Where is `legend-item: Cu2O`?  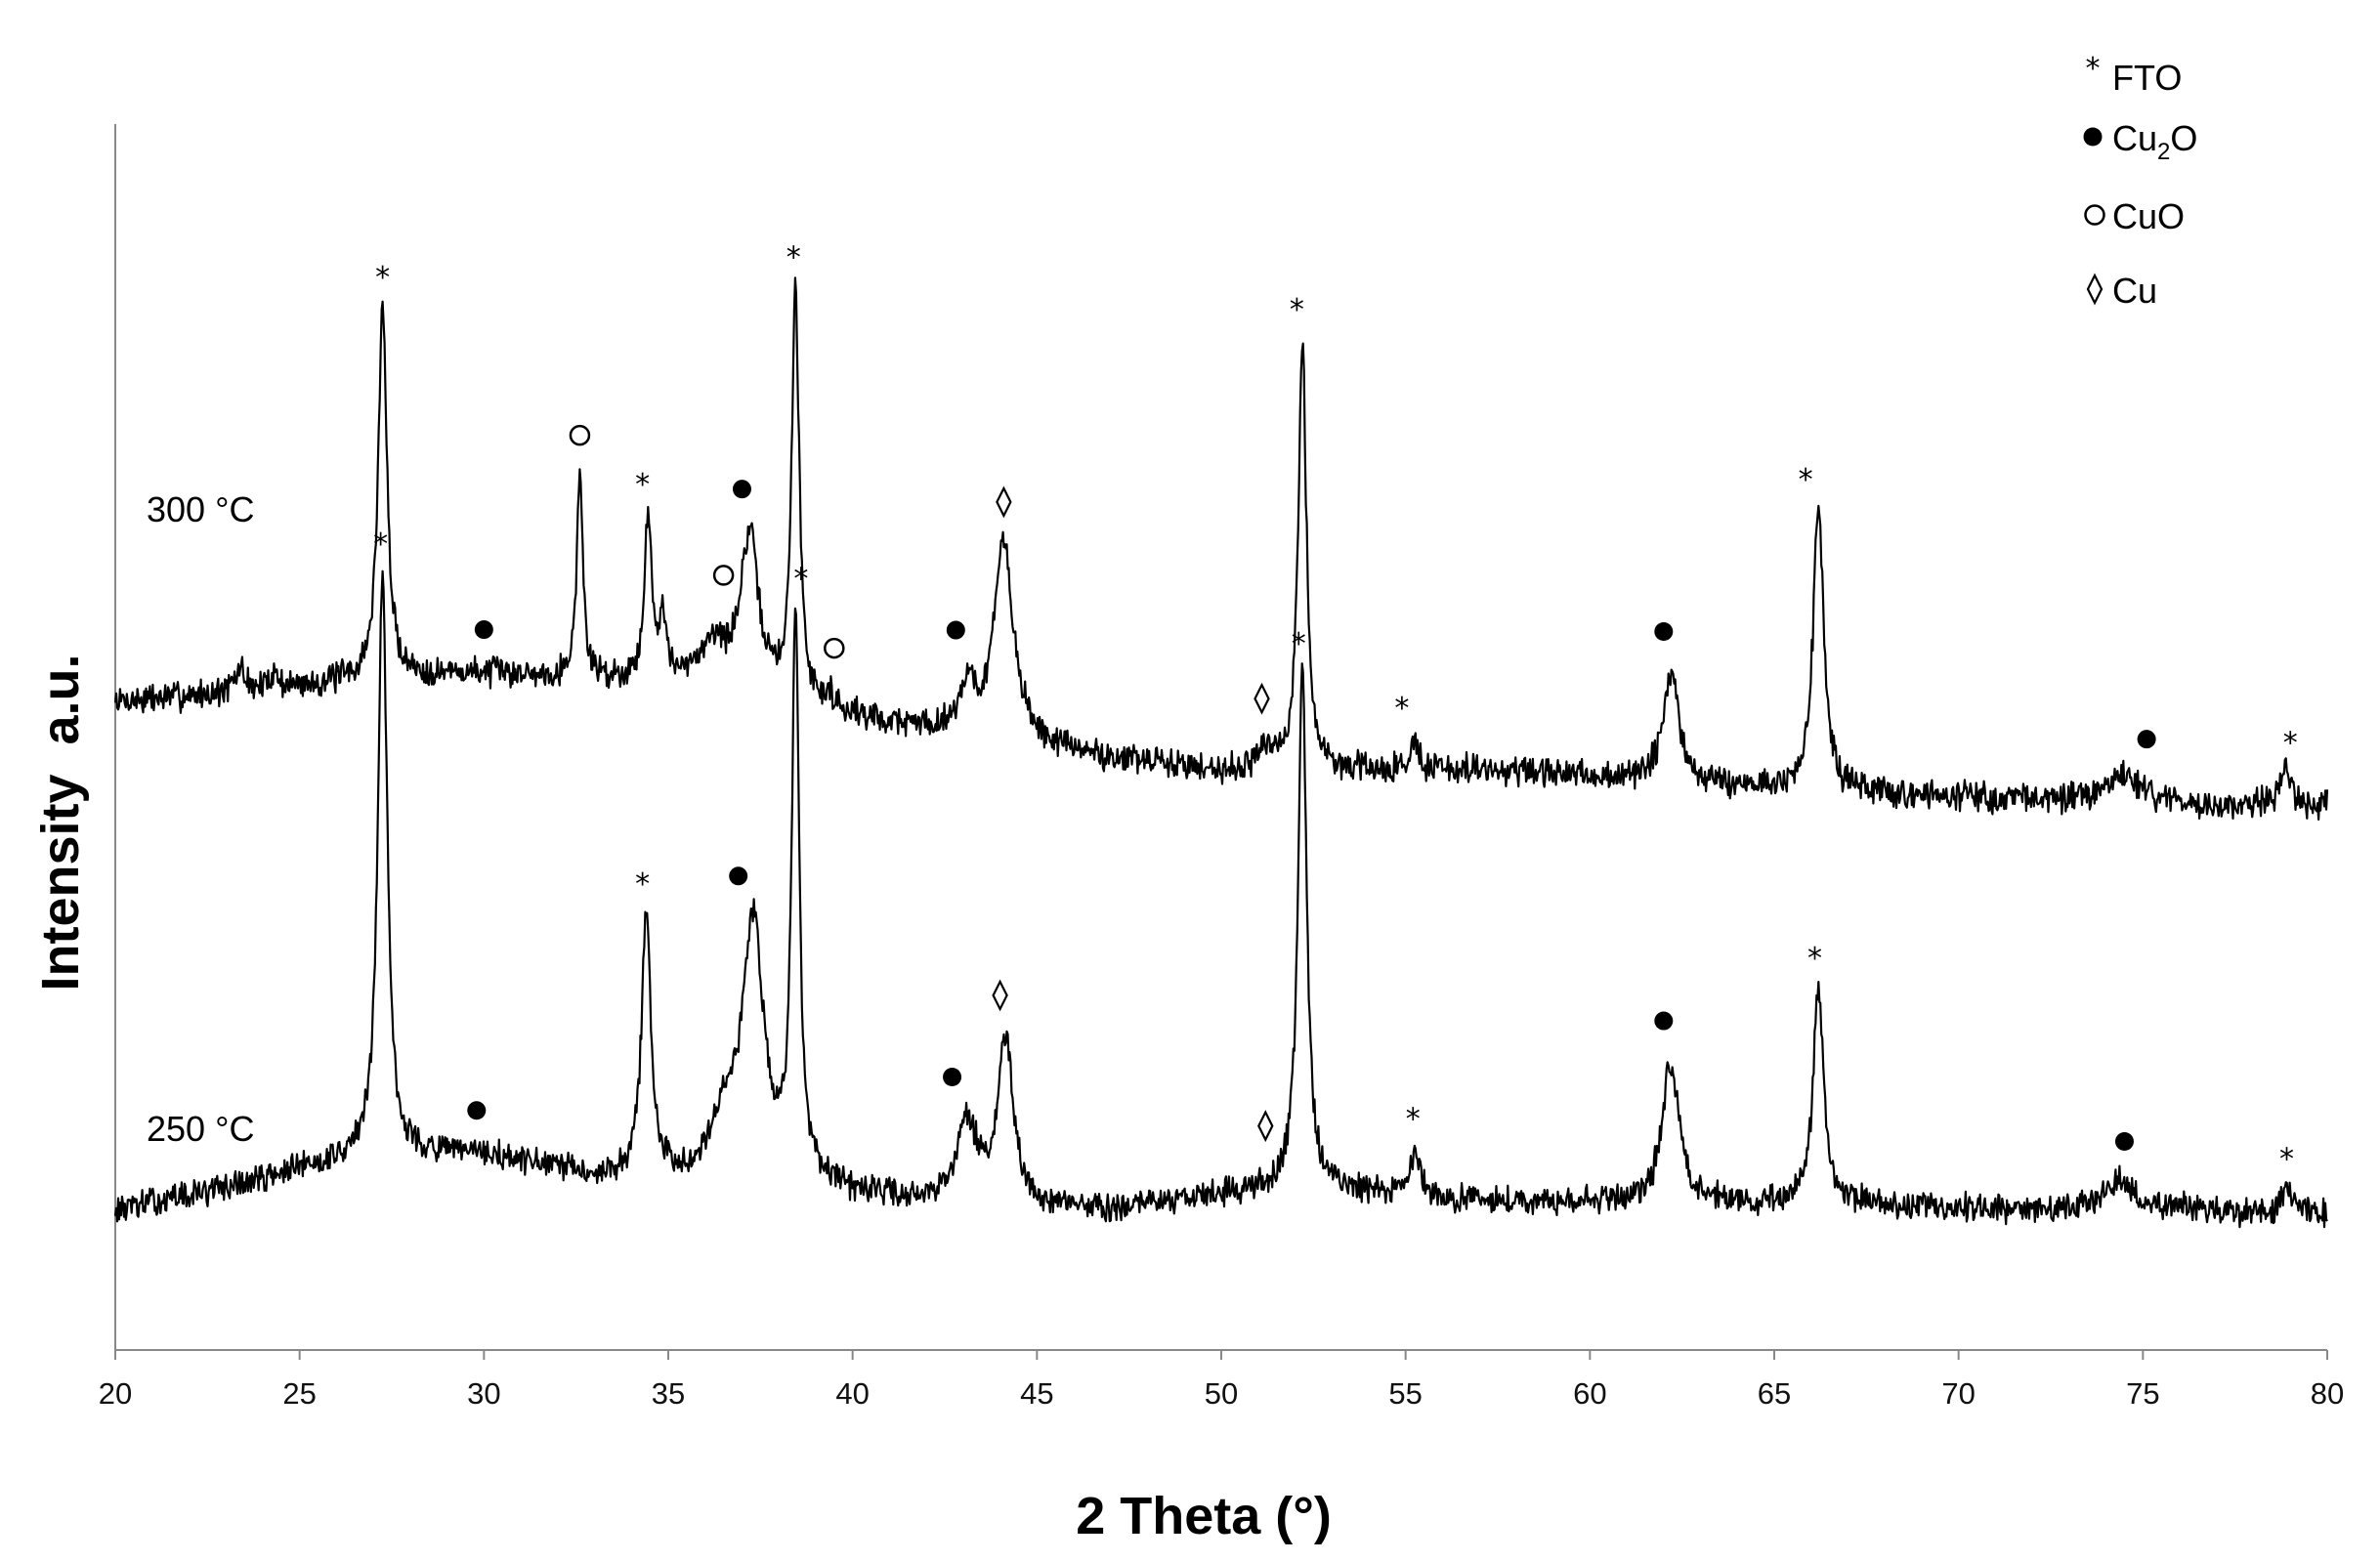
legend-item: Cu2O is located at coordinates (2140, 141).